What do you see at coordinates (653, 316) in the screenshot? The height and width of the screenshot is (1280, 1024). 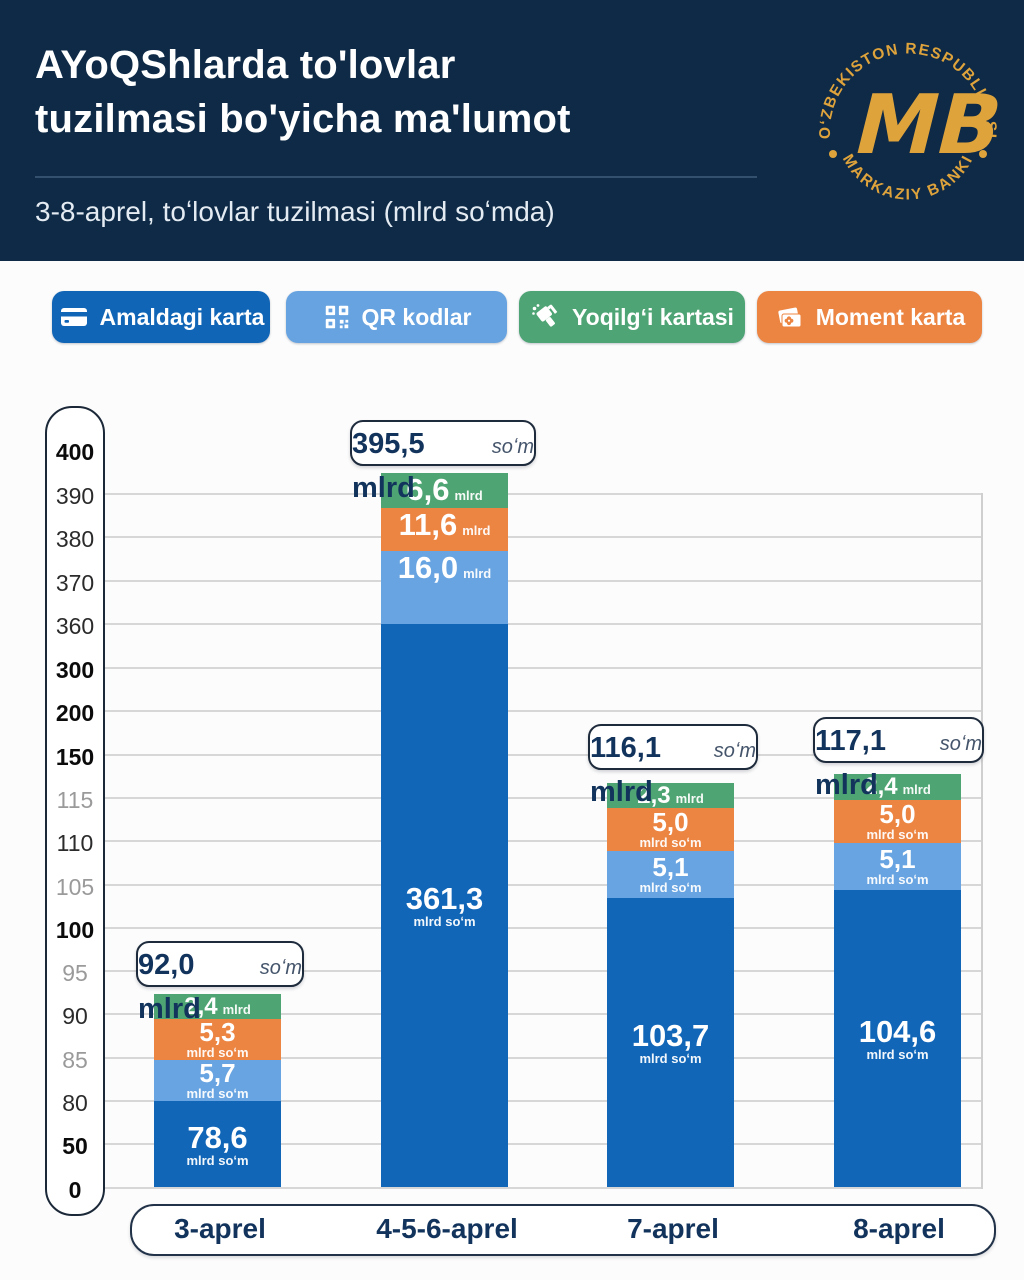 I see `legend-label: Yoqilgʻi kartasi` at bounding box center [653, 316].